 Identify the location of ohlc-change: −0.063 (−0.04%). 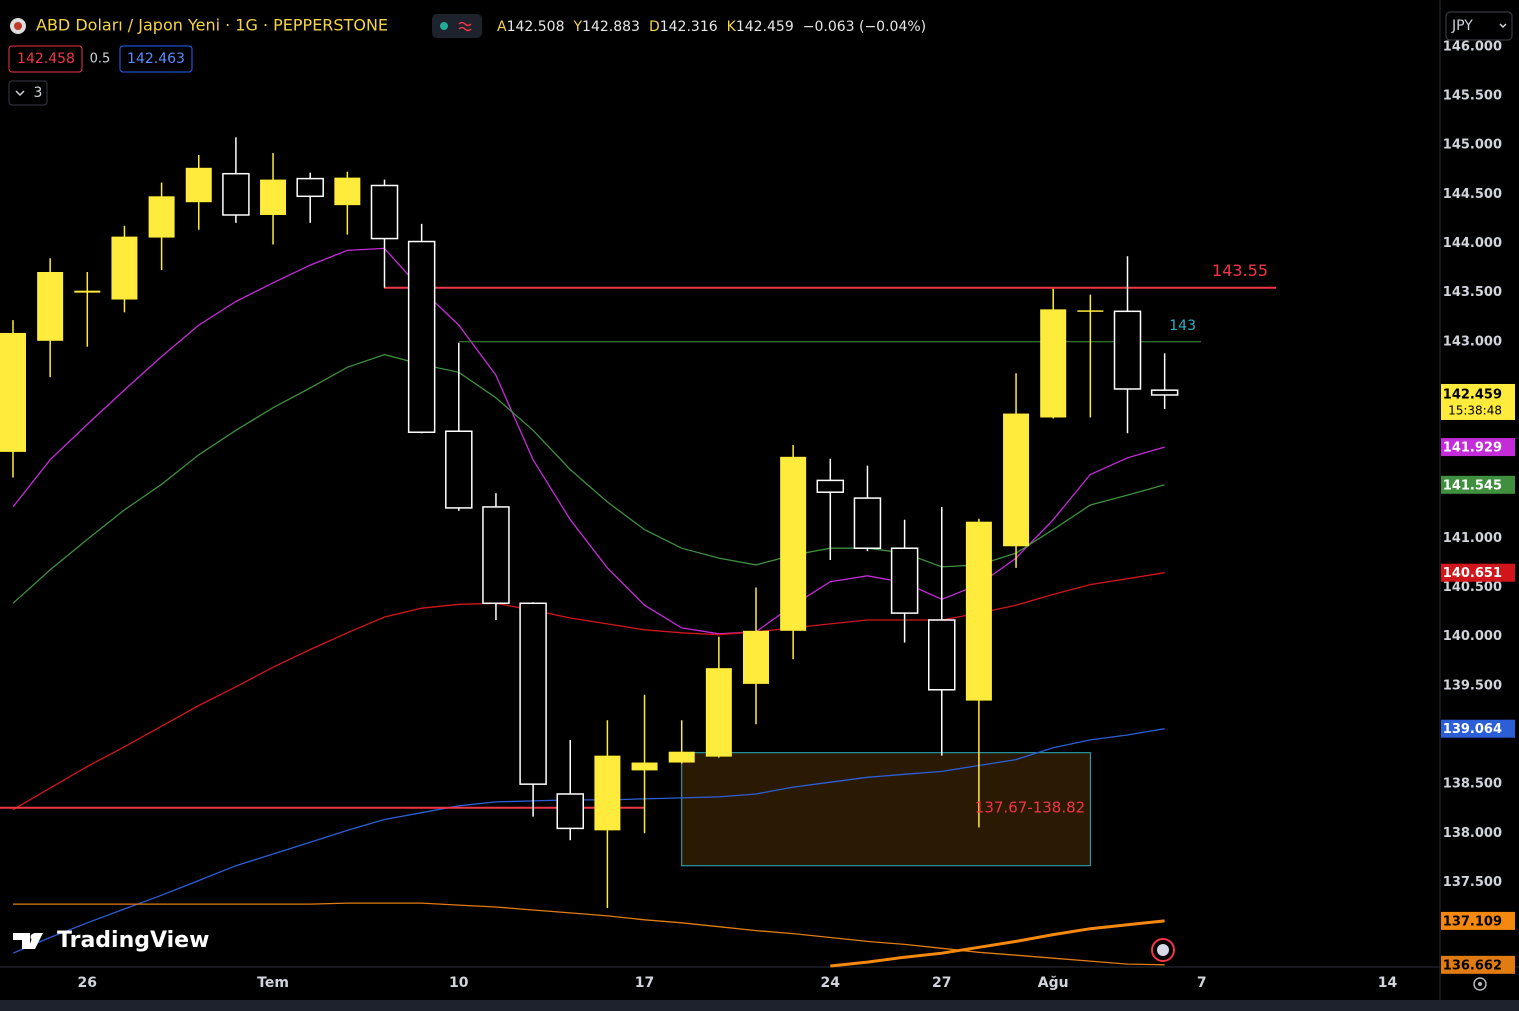
(864, 27).